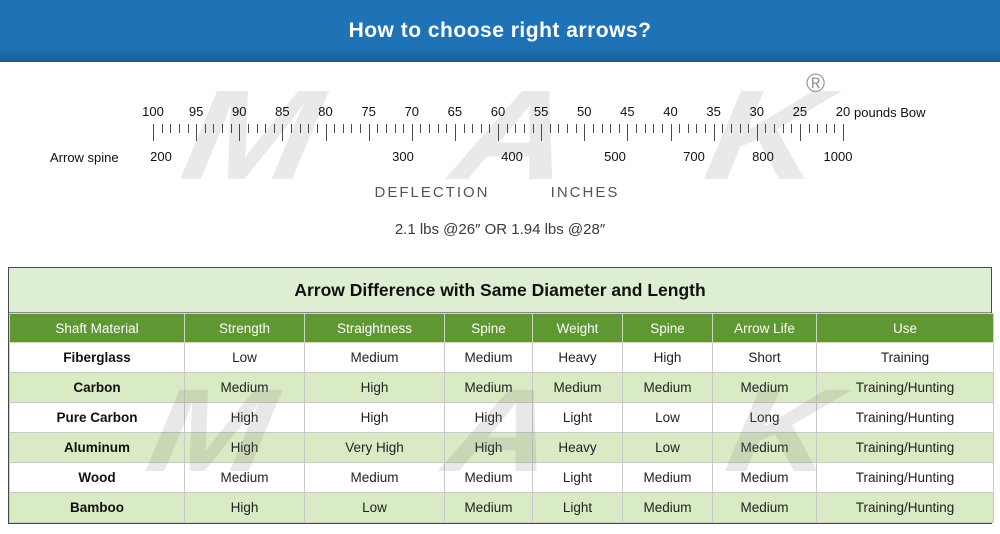 The width and height of the screenshot is (1000, 534). What do you see at coordinates (153, 111) in the screenshot?
I see `pound-value: 100` at bounding box center [153, 111].